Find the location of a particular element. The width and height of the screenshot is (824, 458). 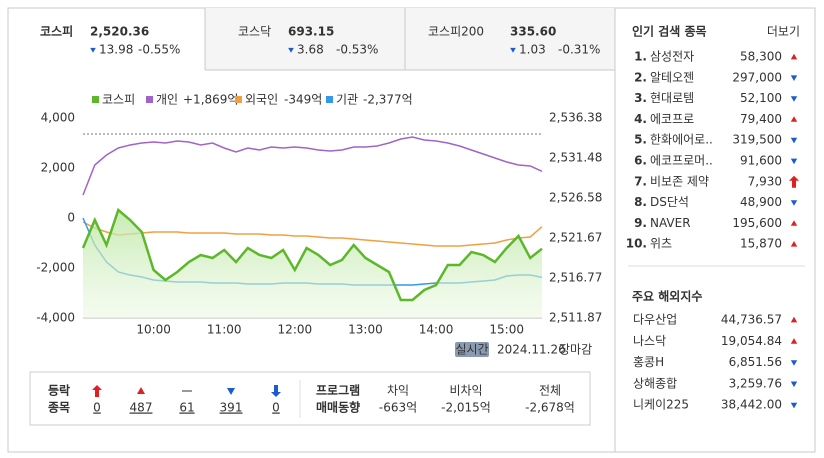

legend-total: -349억 is located at coordinates (303, 100).